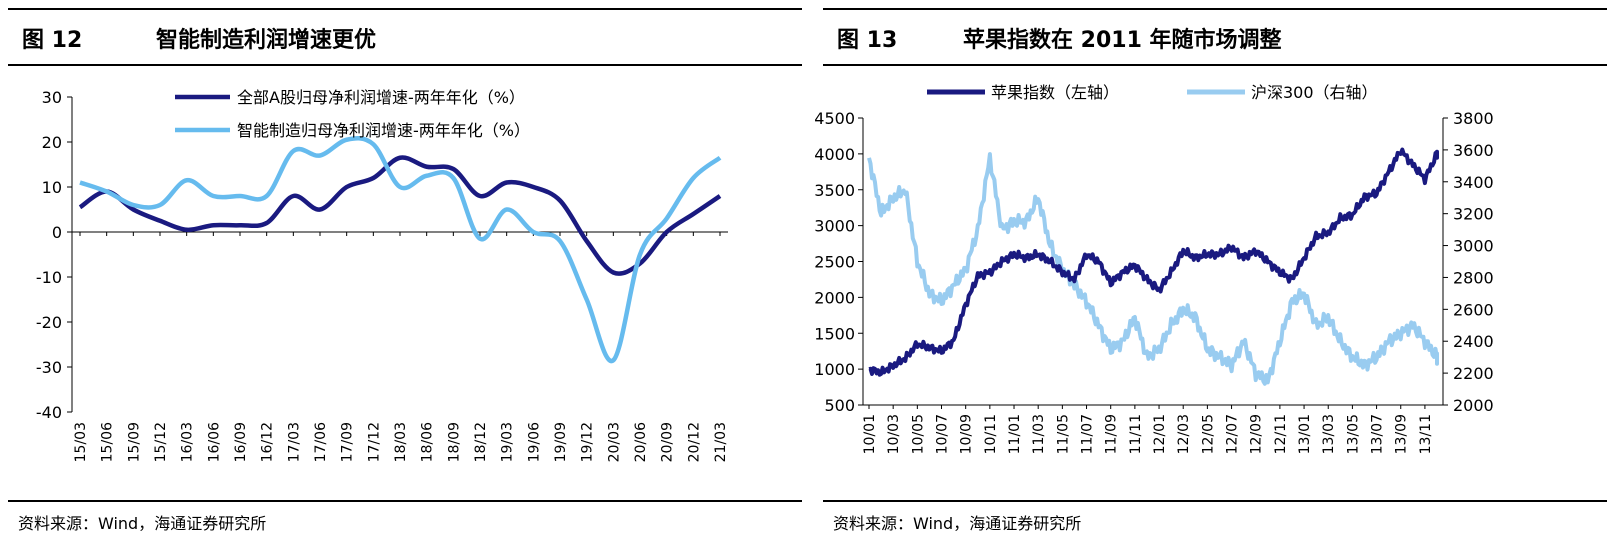  I want to click on right-x-tick-label: 10/11, so click(991, 434).